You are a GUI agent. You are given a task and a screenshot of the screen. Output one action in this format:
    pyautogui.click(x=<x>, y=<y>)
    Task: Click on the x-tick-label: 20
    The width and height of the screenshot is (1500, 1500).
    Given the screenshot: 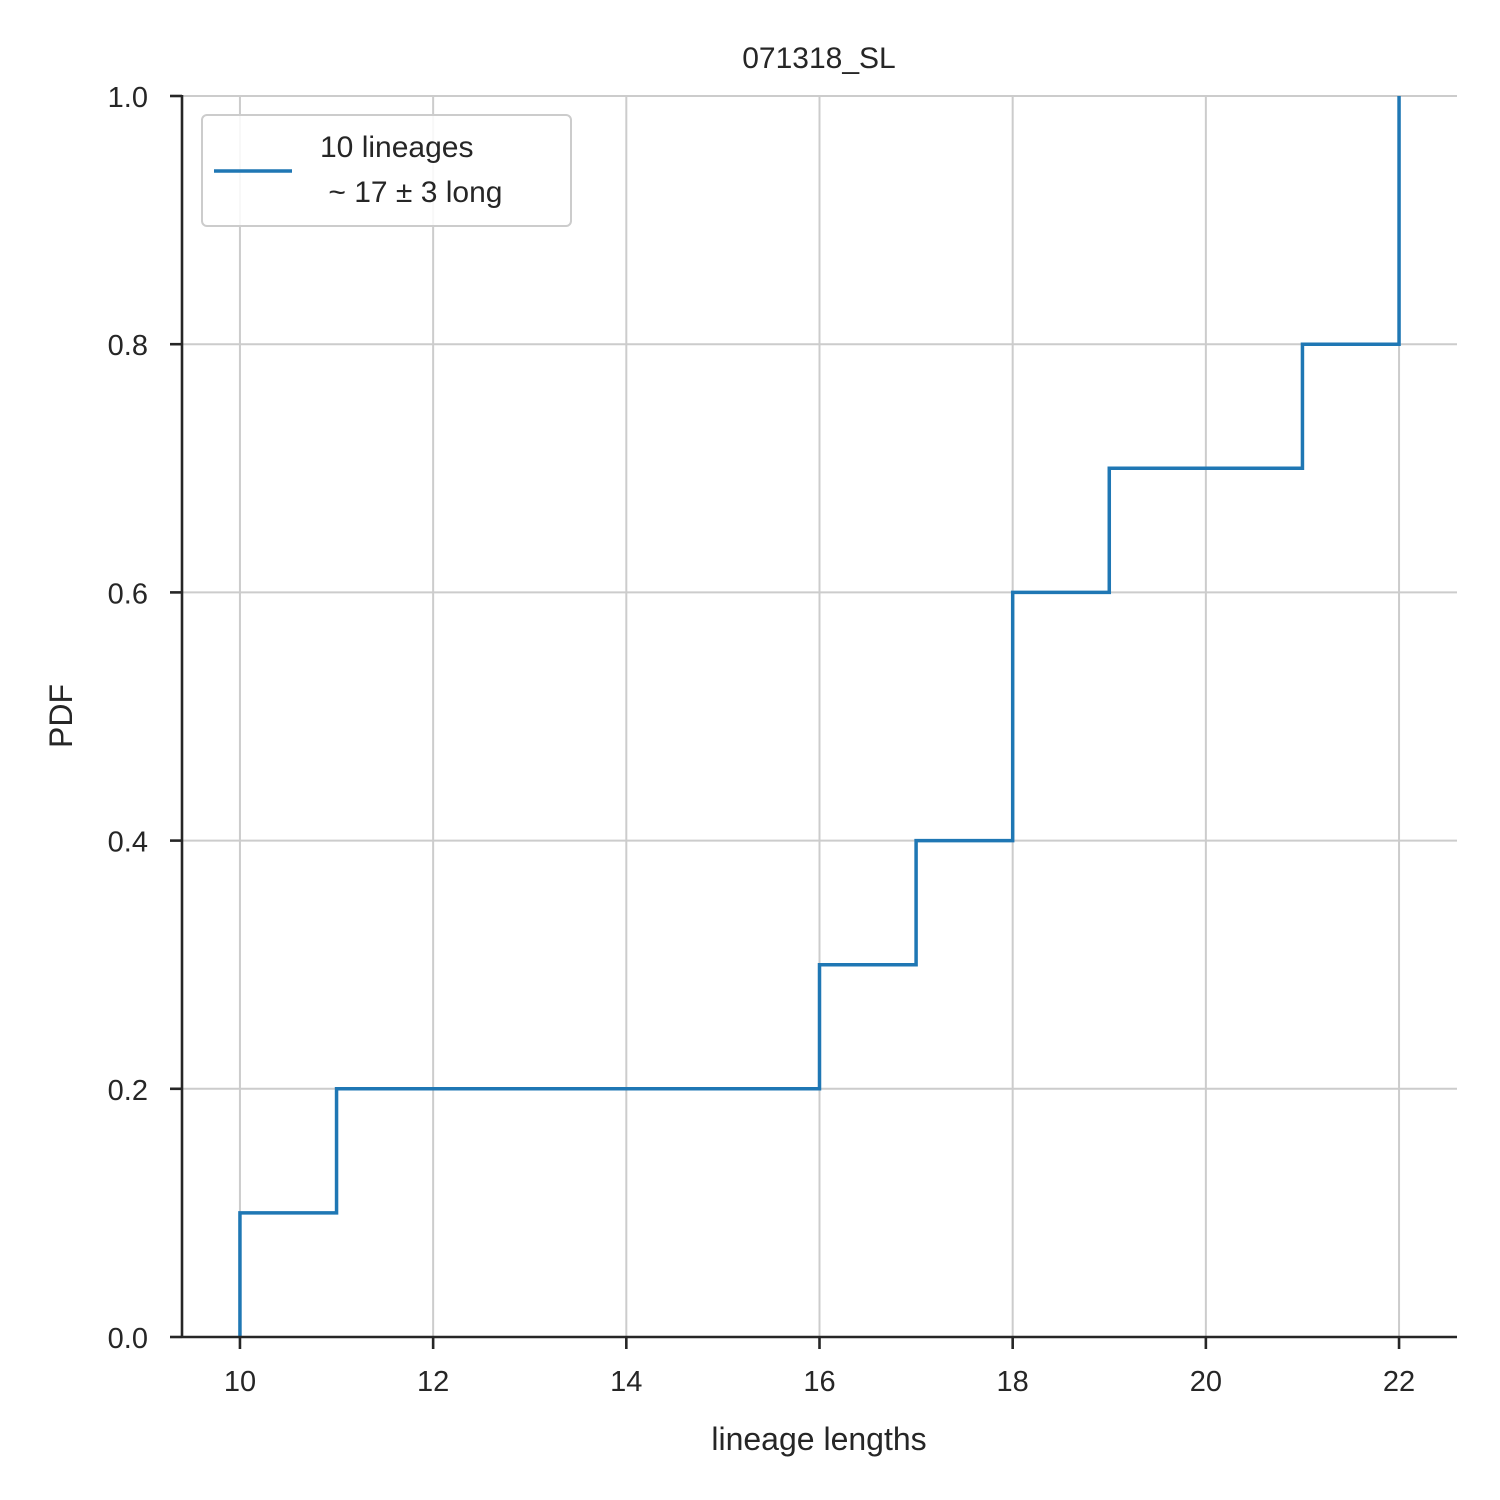 What is the action you would take?
    pyautogui.click(x=1206, y=1382)
    